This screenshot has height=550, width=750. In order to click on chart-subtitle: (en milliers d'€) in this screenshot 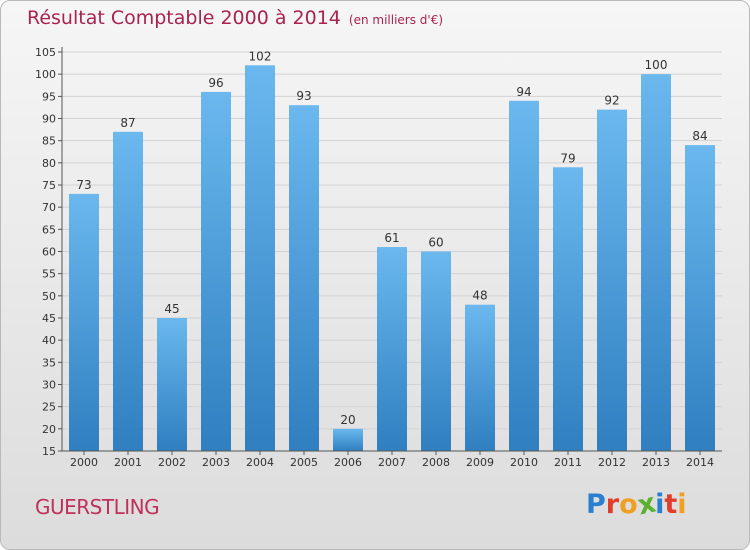, I will do `click(396, 20)`.